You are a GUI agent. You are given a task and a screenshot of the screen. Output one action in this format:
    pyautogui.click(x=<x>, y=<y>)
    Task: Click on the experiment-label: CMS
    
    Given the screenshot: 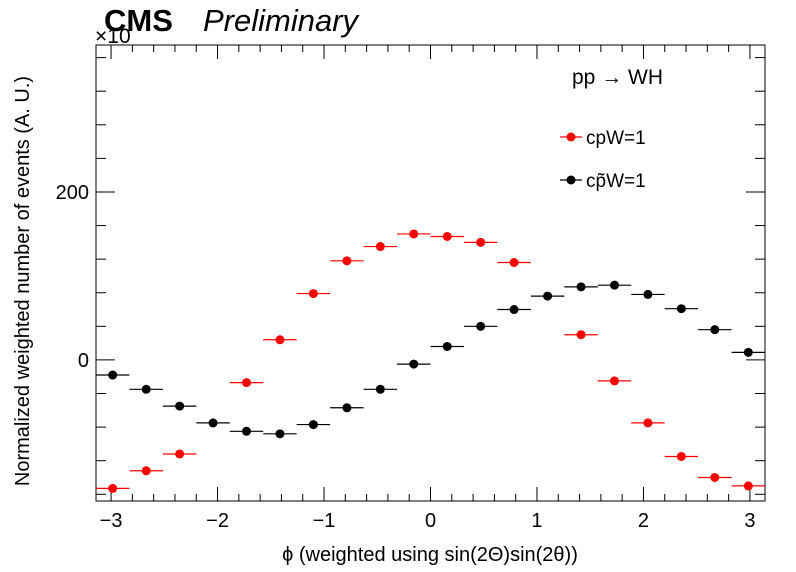 What is the action you would take?
    pyautogui.click(x=138, y=20)
    